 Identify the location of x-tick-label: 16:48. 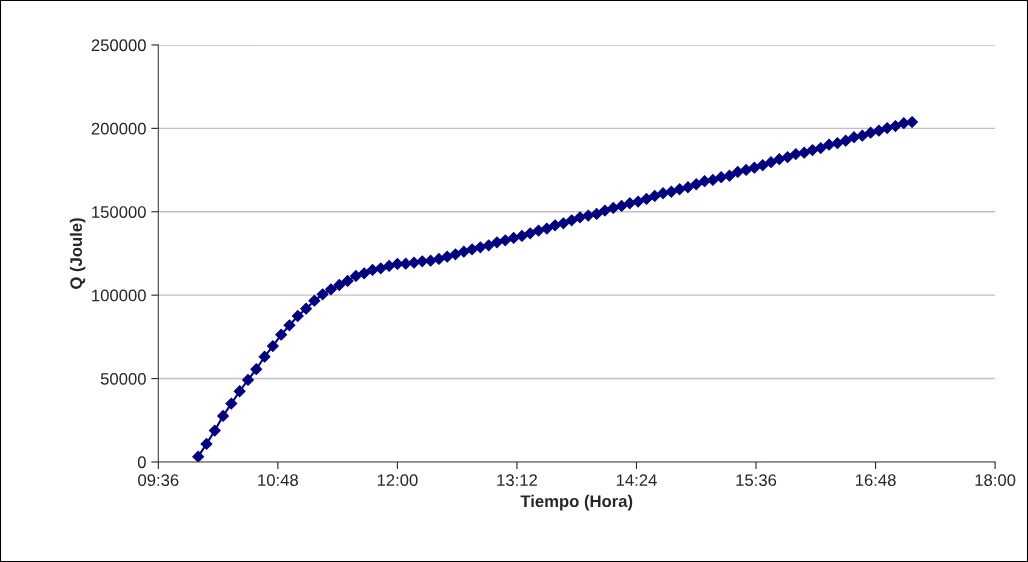
(875, 480).